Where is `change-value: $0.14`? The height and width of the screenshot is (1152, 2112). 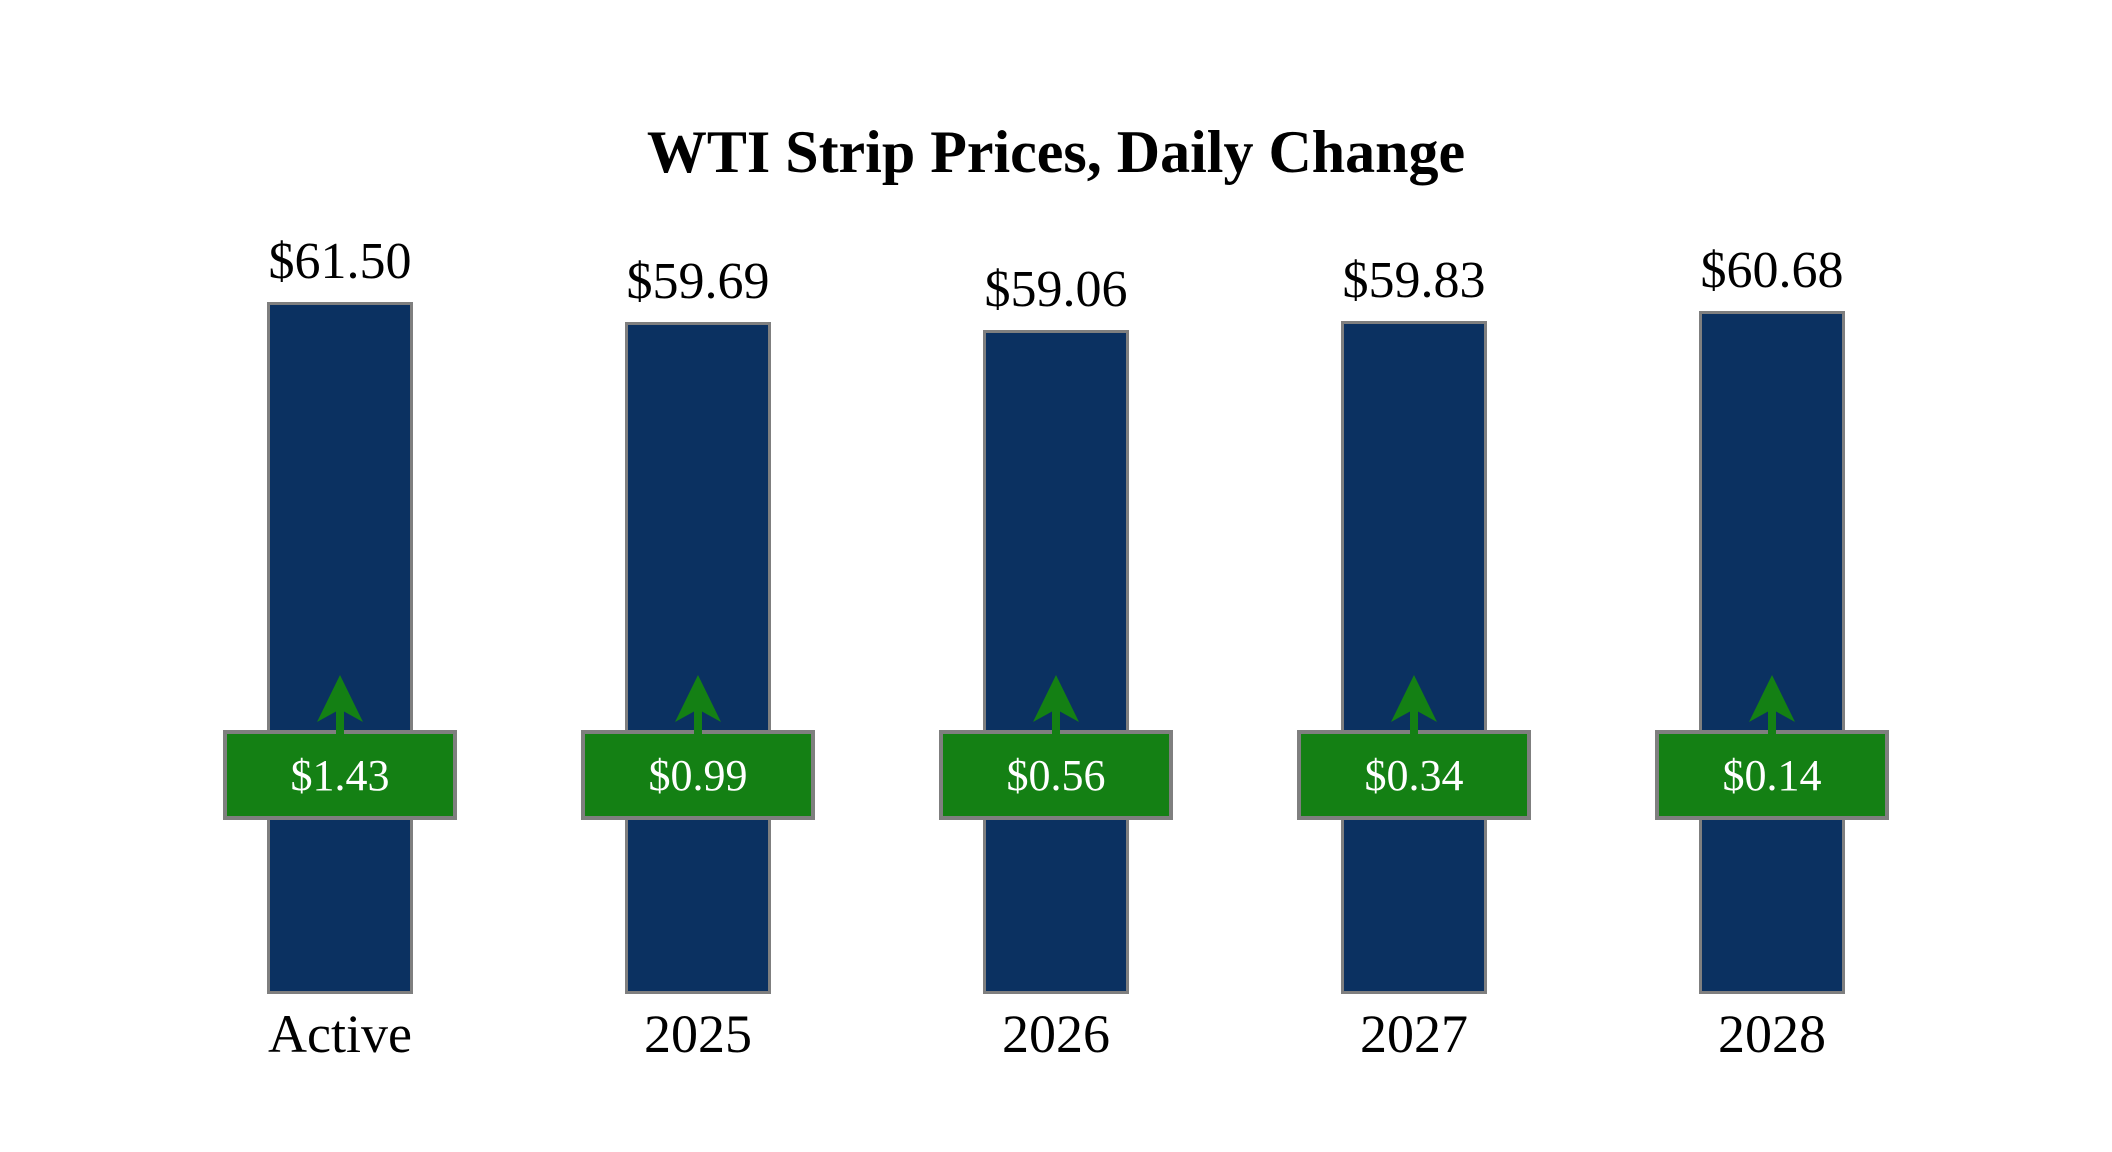 change-value: $0.14 is located at coordinates (1772, 775).